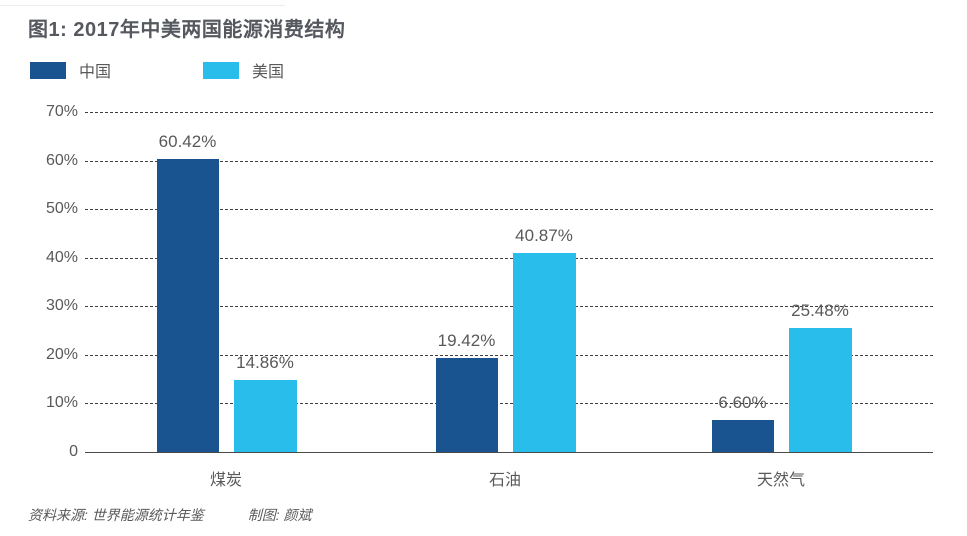  Describe the element at coordinates (73, 451) in the screenshot. I see `y-tick-label-0: 0` at that location.